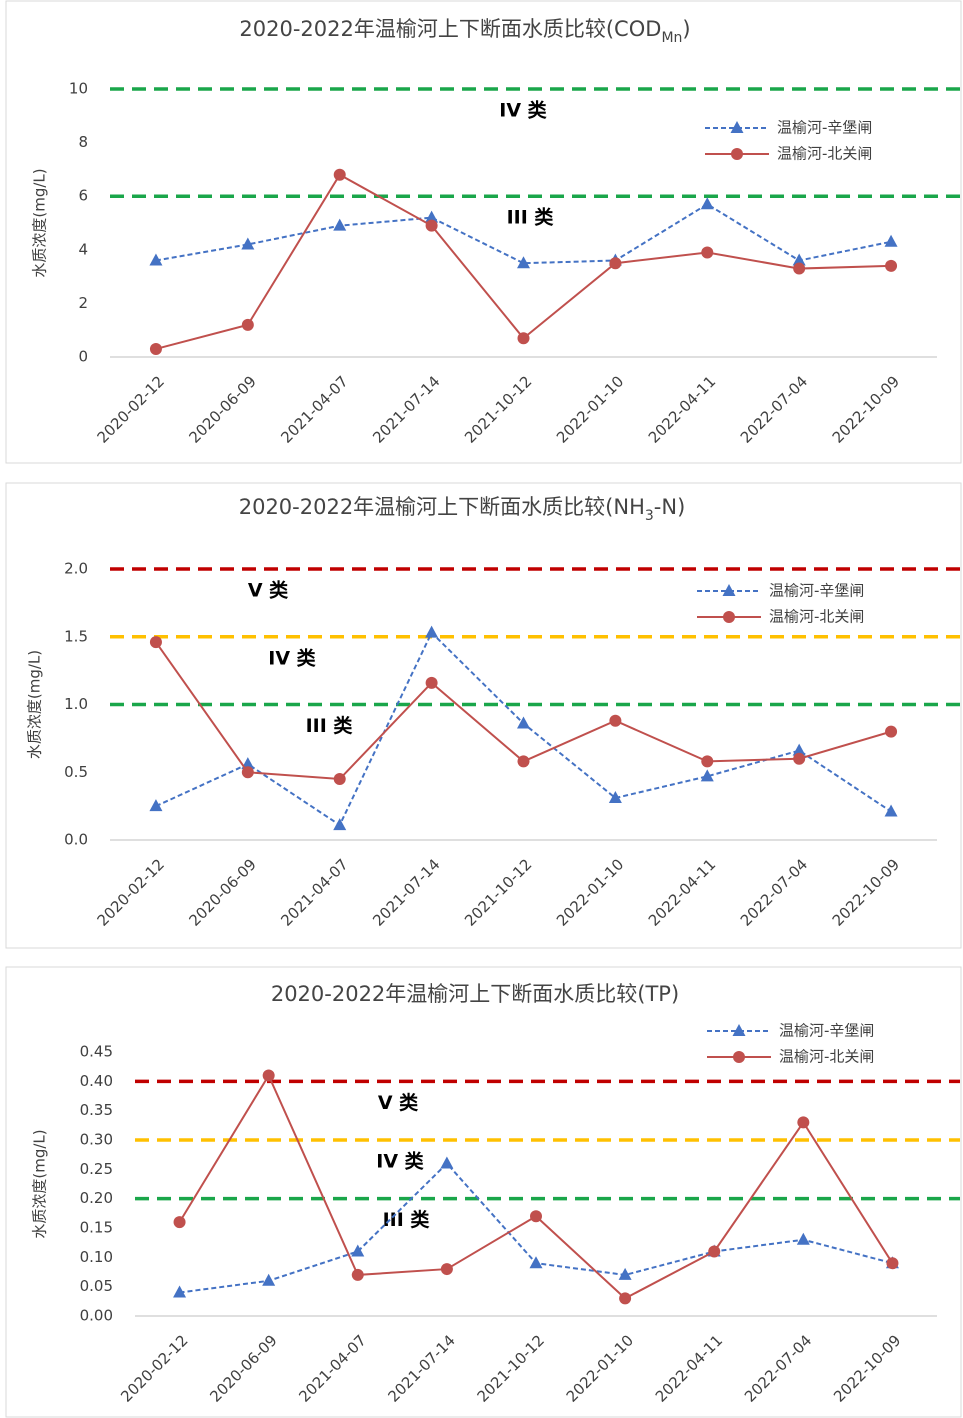  I want to click on y-tick-label: 0.0, so click(76, 840).